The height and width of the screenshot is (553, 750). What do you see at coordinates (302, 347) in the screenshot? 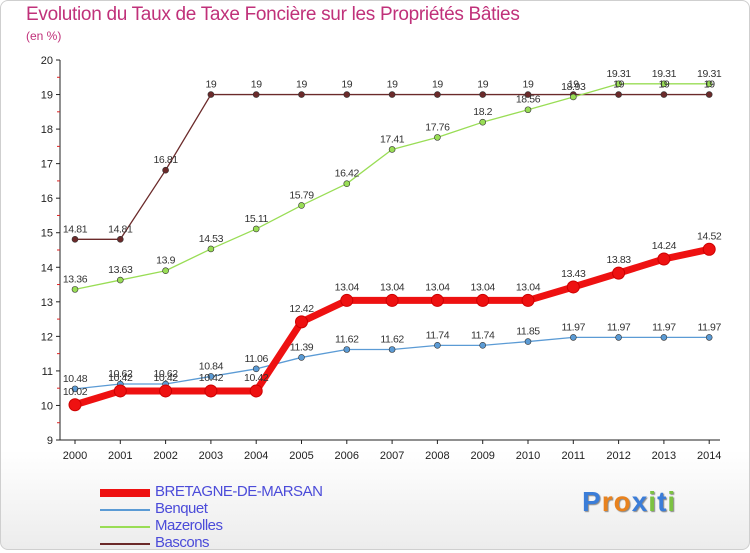
I see `data-label: 11.39` at bounding box center [302, 347].